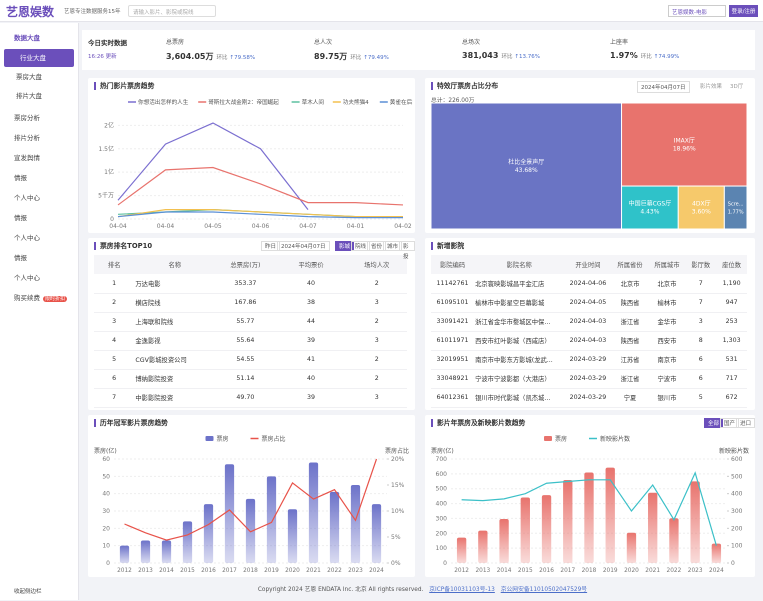 The image size is (763, 601). Describe the element at coordinates (588, 341) in the screenshot. I see `table-cell: 2024-04-03` at that location.